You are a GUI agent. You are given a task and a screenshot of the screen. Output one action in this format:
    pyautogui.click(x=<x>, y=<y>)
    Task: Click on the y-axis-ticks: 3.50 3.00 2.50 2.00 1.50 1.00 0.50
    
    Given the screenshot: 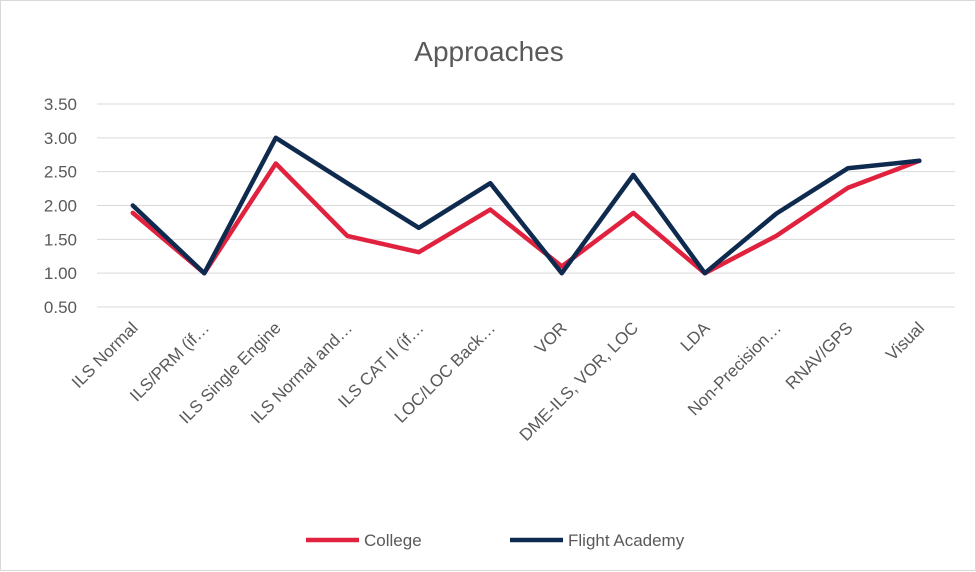 What is the action you would take?
    pyautogui.click(x=60, y=206)
    